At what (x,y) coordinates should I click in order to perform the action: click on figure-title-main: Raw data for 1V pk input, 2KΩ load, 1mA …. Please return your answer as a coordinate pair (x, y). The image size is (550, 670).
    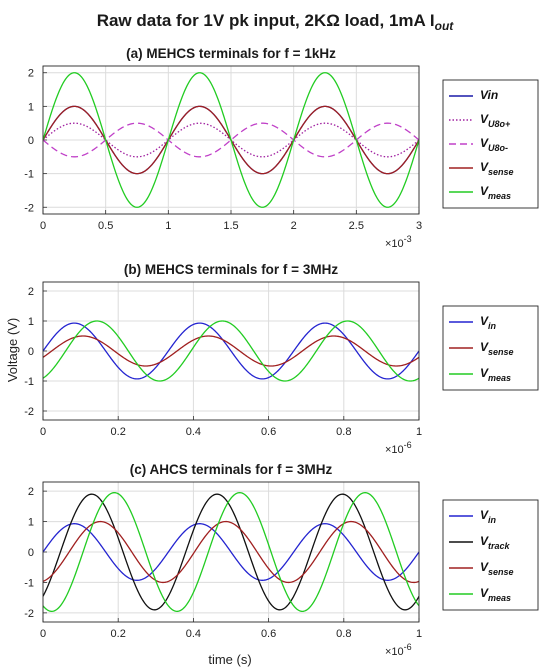
    Looking at the image, I should click on (266, 20).